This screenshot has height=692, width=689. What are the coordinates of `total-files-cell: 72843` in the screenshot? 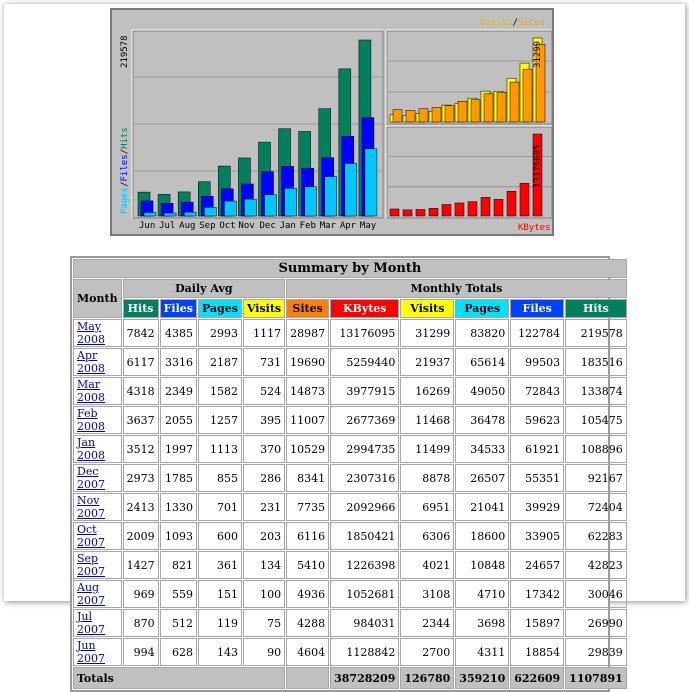 It's located at (537, 391).